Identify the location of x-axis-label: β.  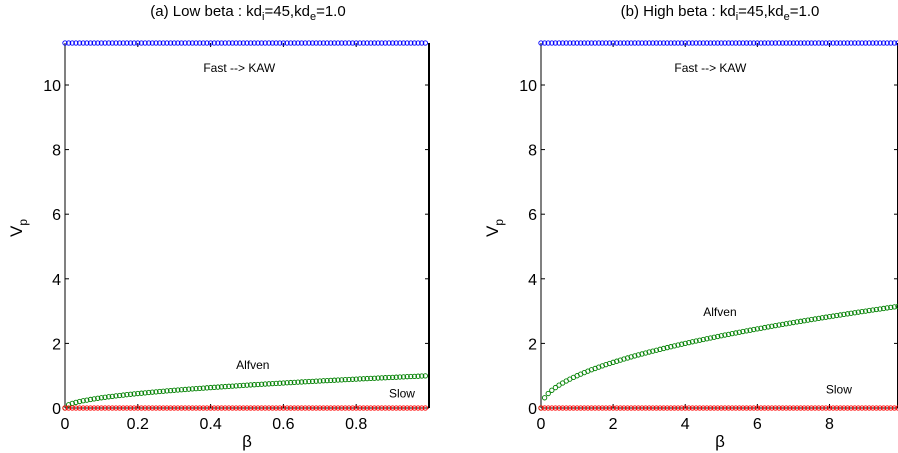
(720, 441).